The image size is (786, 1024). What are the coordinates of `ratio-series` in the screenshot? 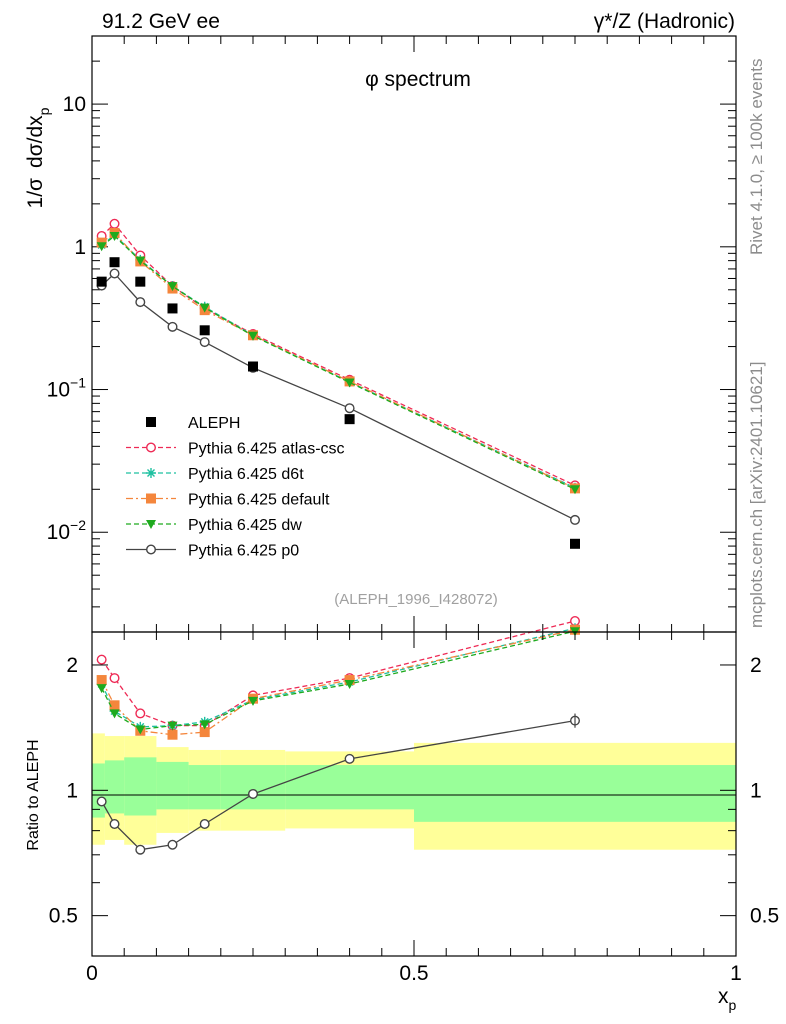 It's located at (338, 735).